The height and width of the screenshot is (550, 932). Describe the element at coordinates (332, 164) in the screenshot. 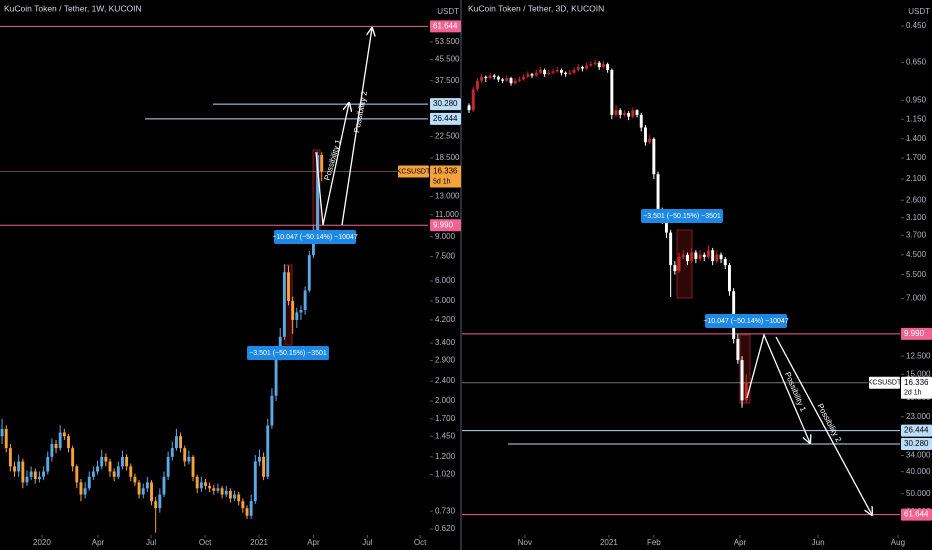

I see `forecast-arrow` at that location.